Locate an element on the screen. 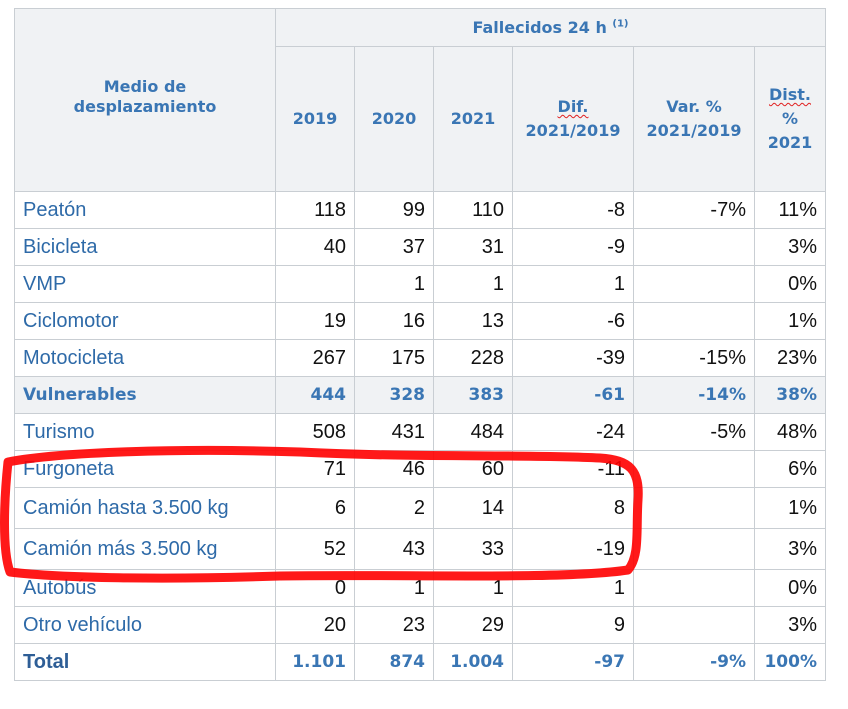 The height and width of the screenshot is (709, 848). cell-2019: 6 is located at coordinates (315, 508).